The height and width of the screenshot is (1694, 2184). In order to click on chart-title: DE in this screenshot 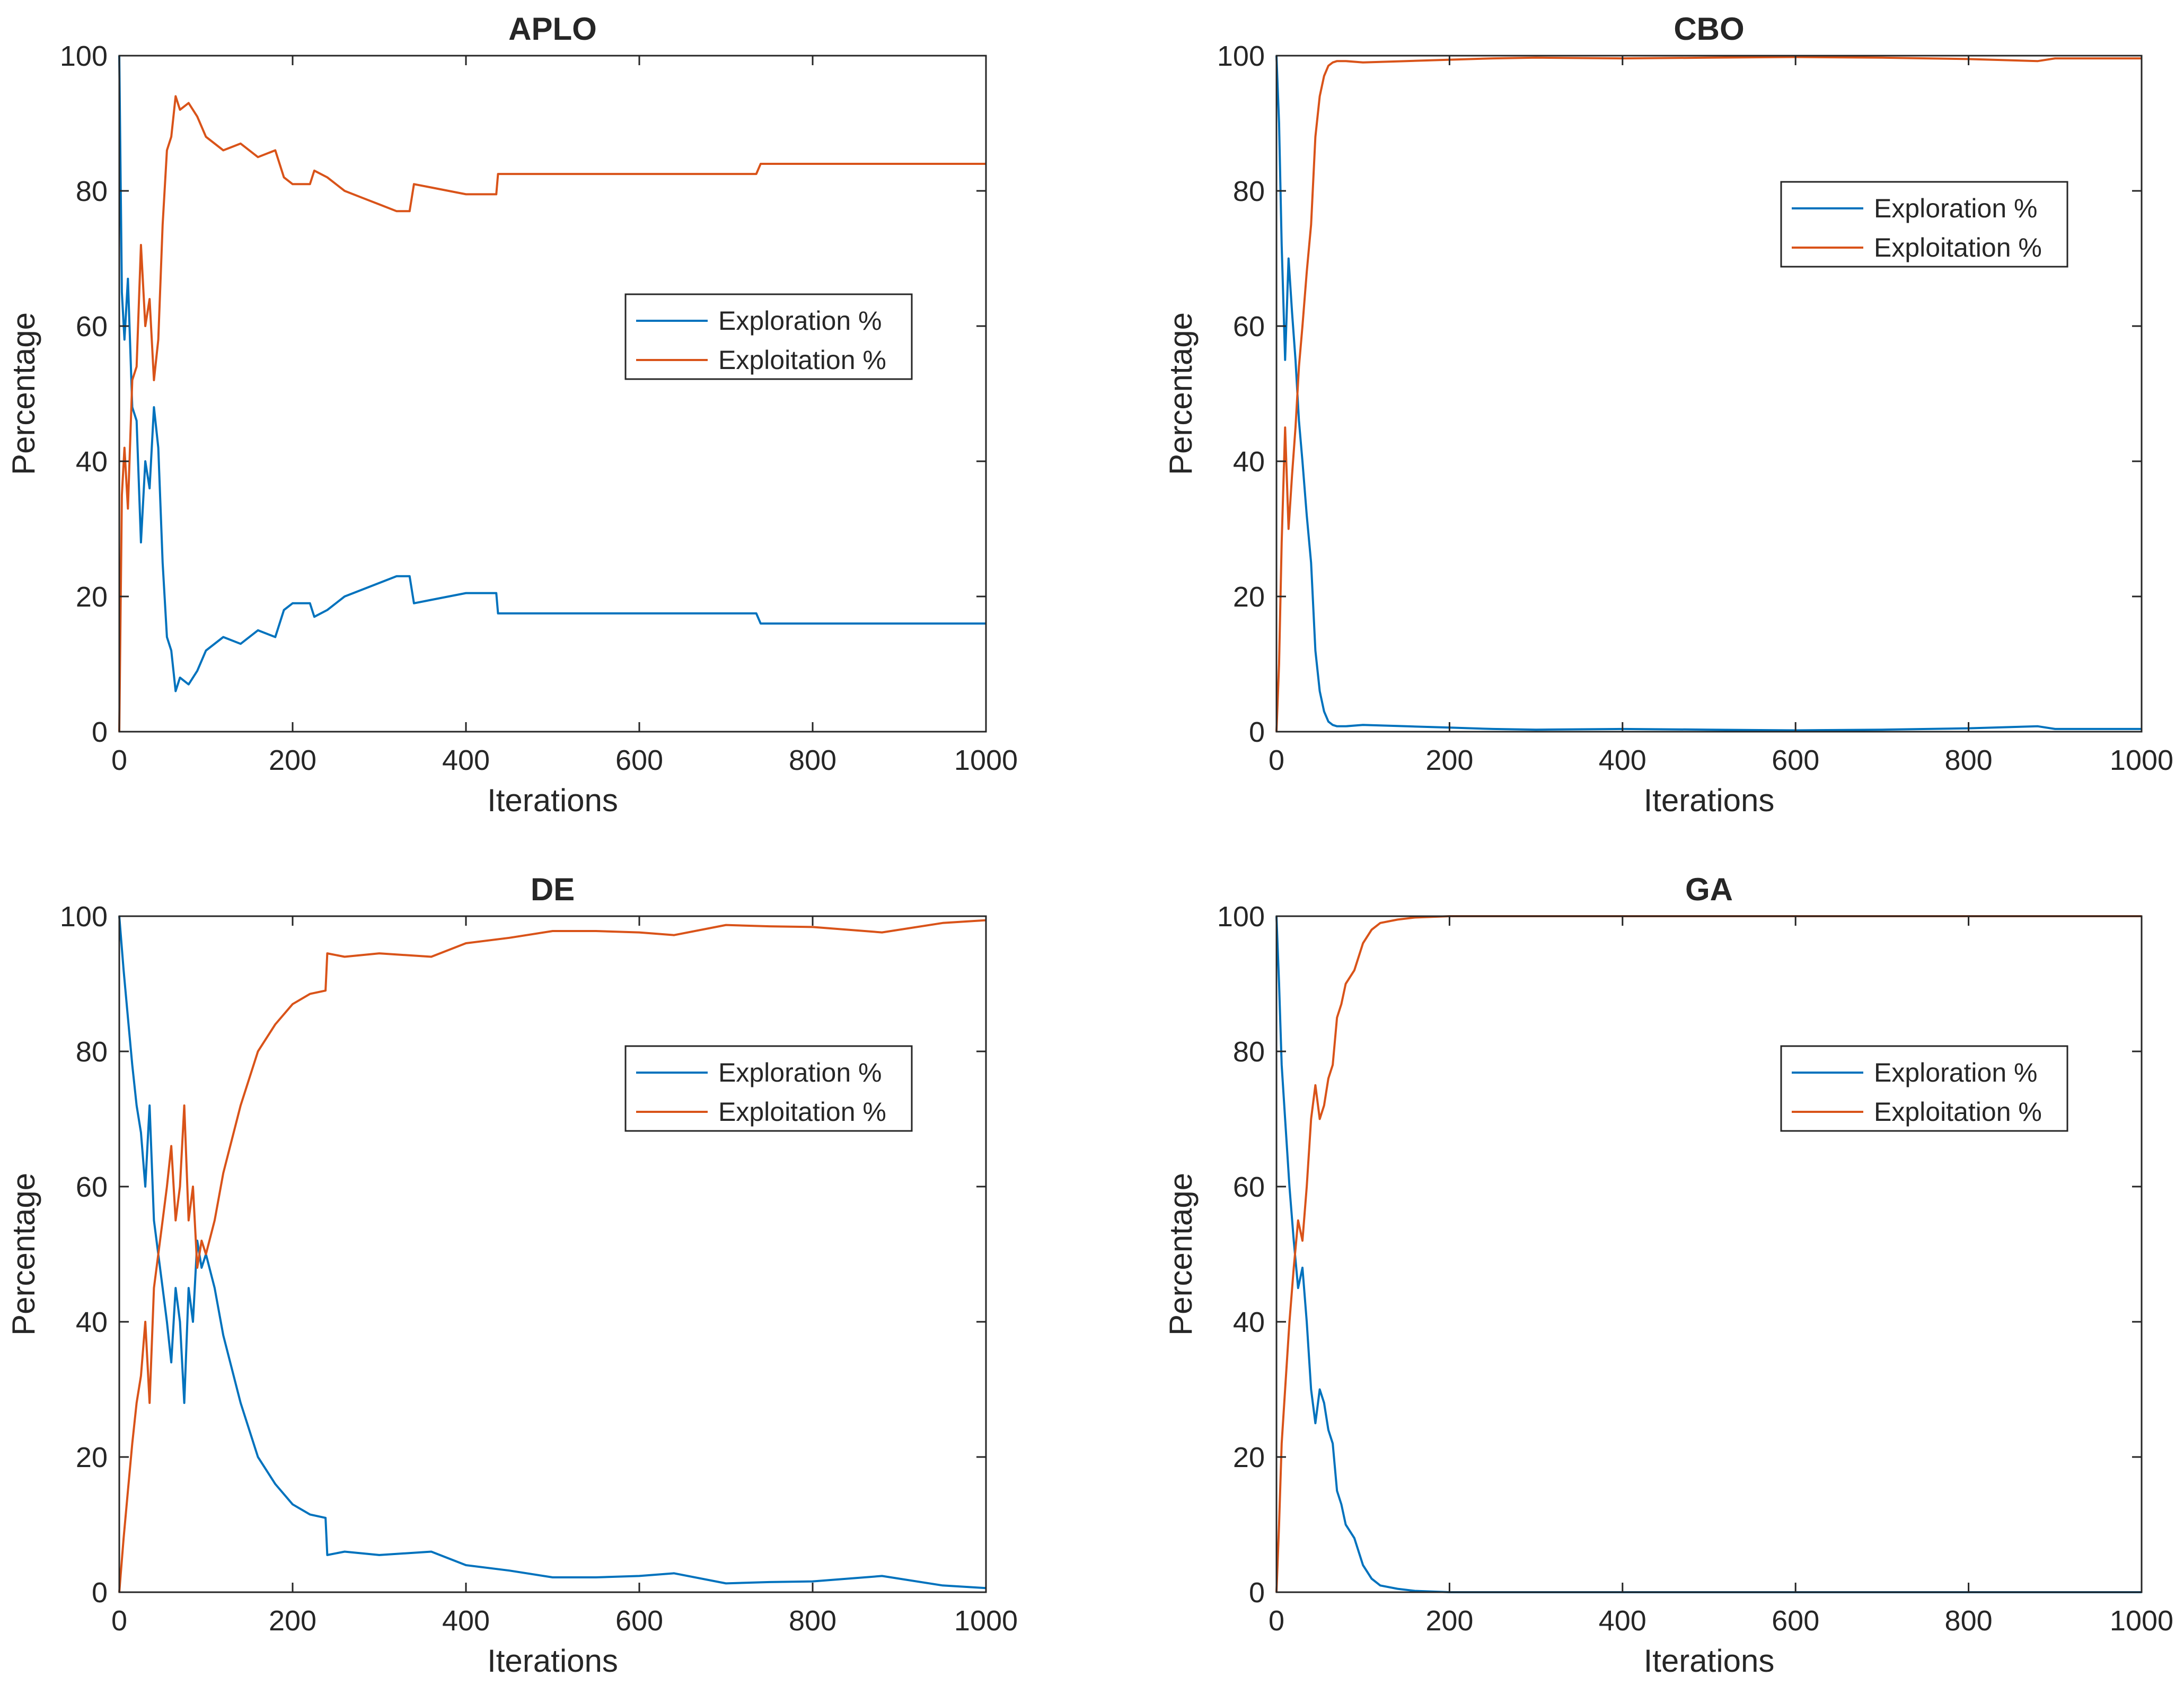, I will do `click(553, 889)`.